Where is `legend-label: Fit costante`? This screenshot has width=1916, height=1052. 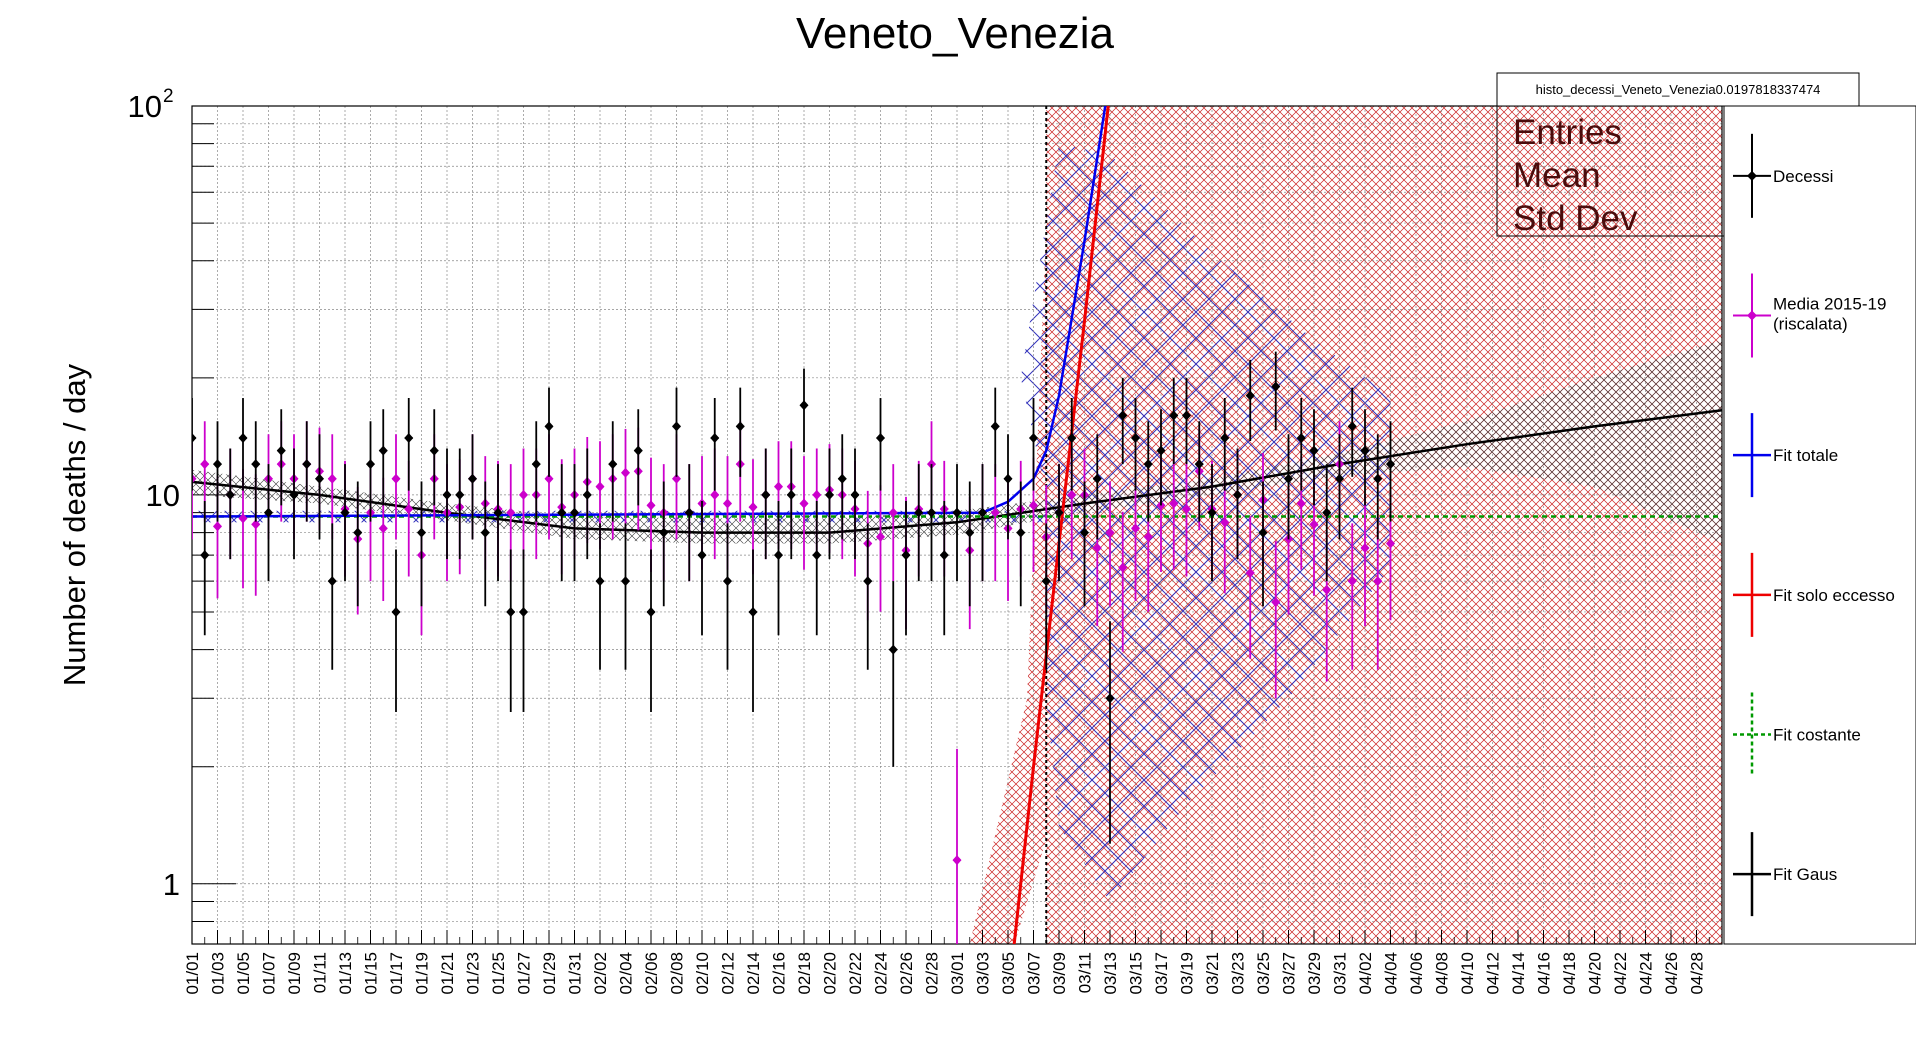
legend-label: Fit costante is located at coordinates (1817, 735).